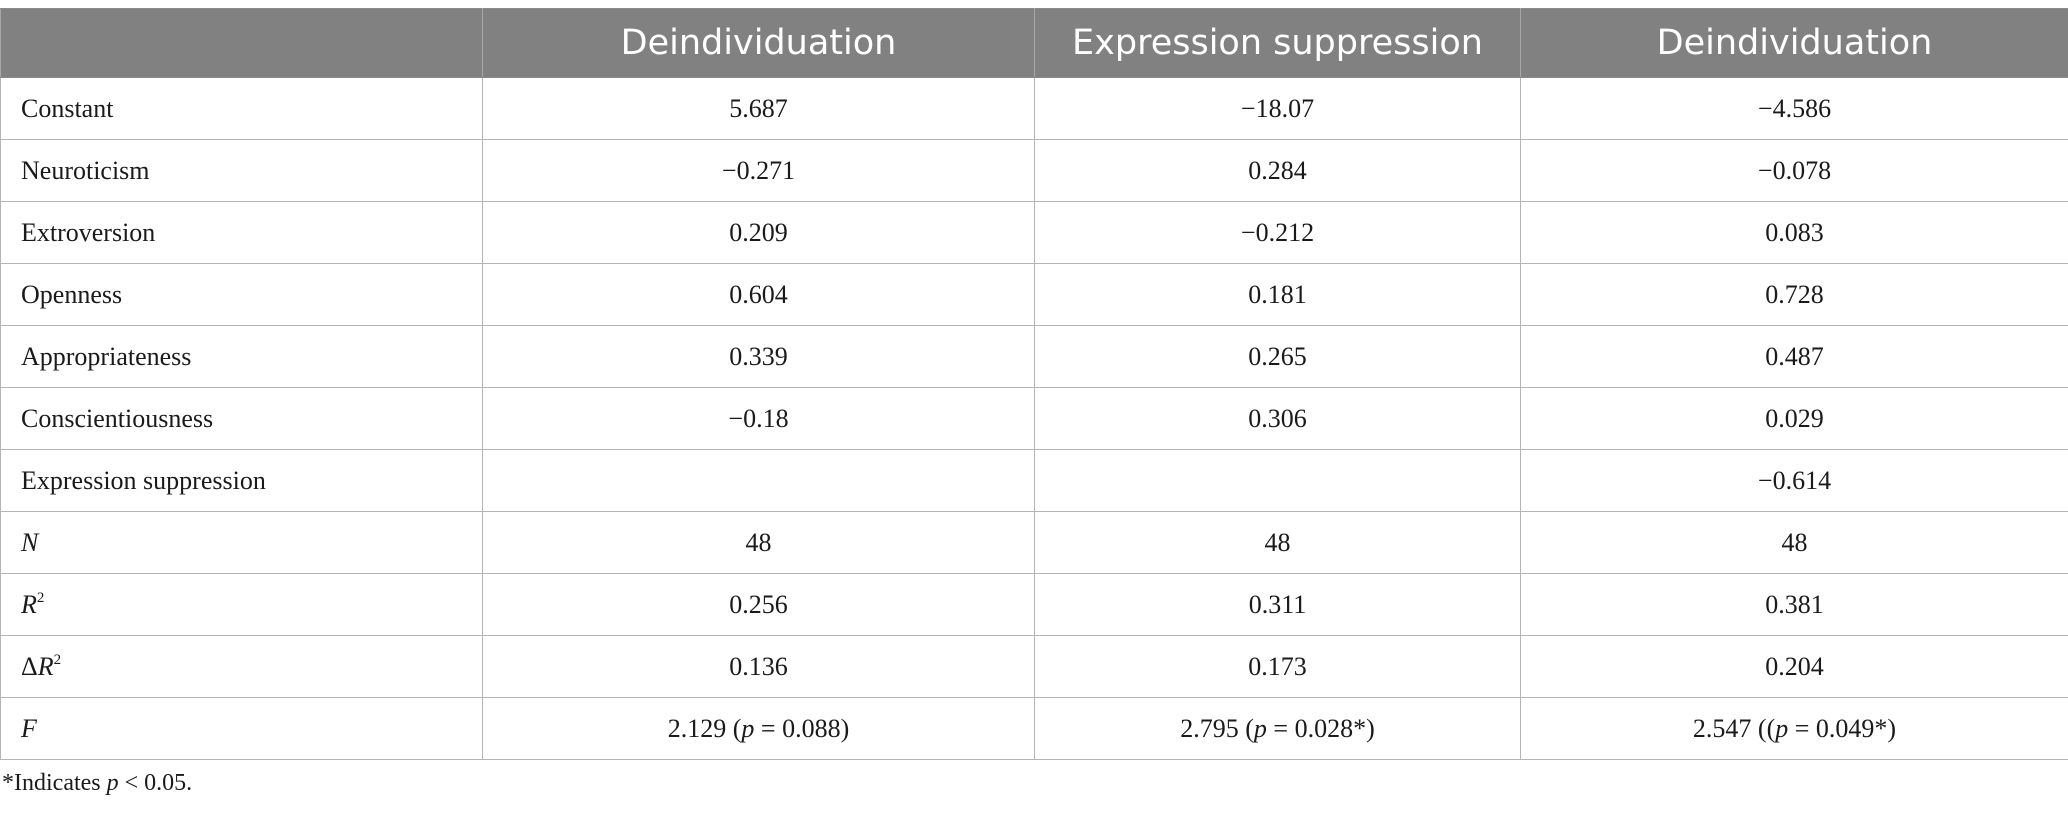  Describe the element at coordinates (1320, 728) in the screenshot. I see `p-value: = 0.028*)` at that location.